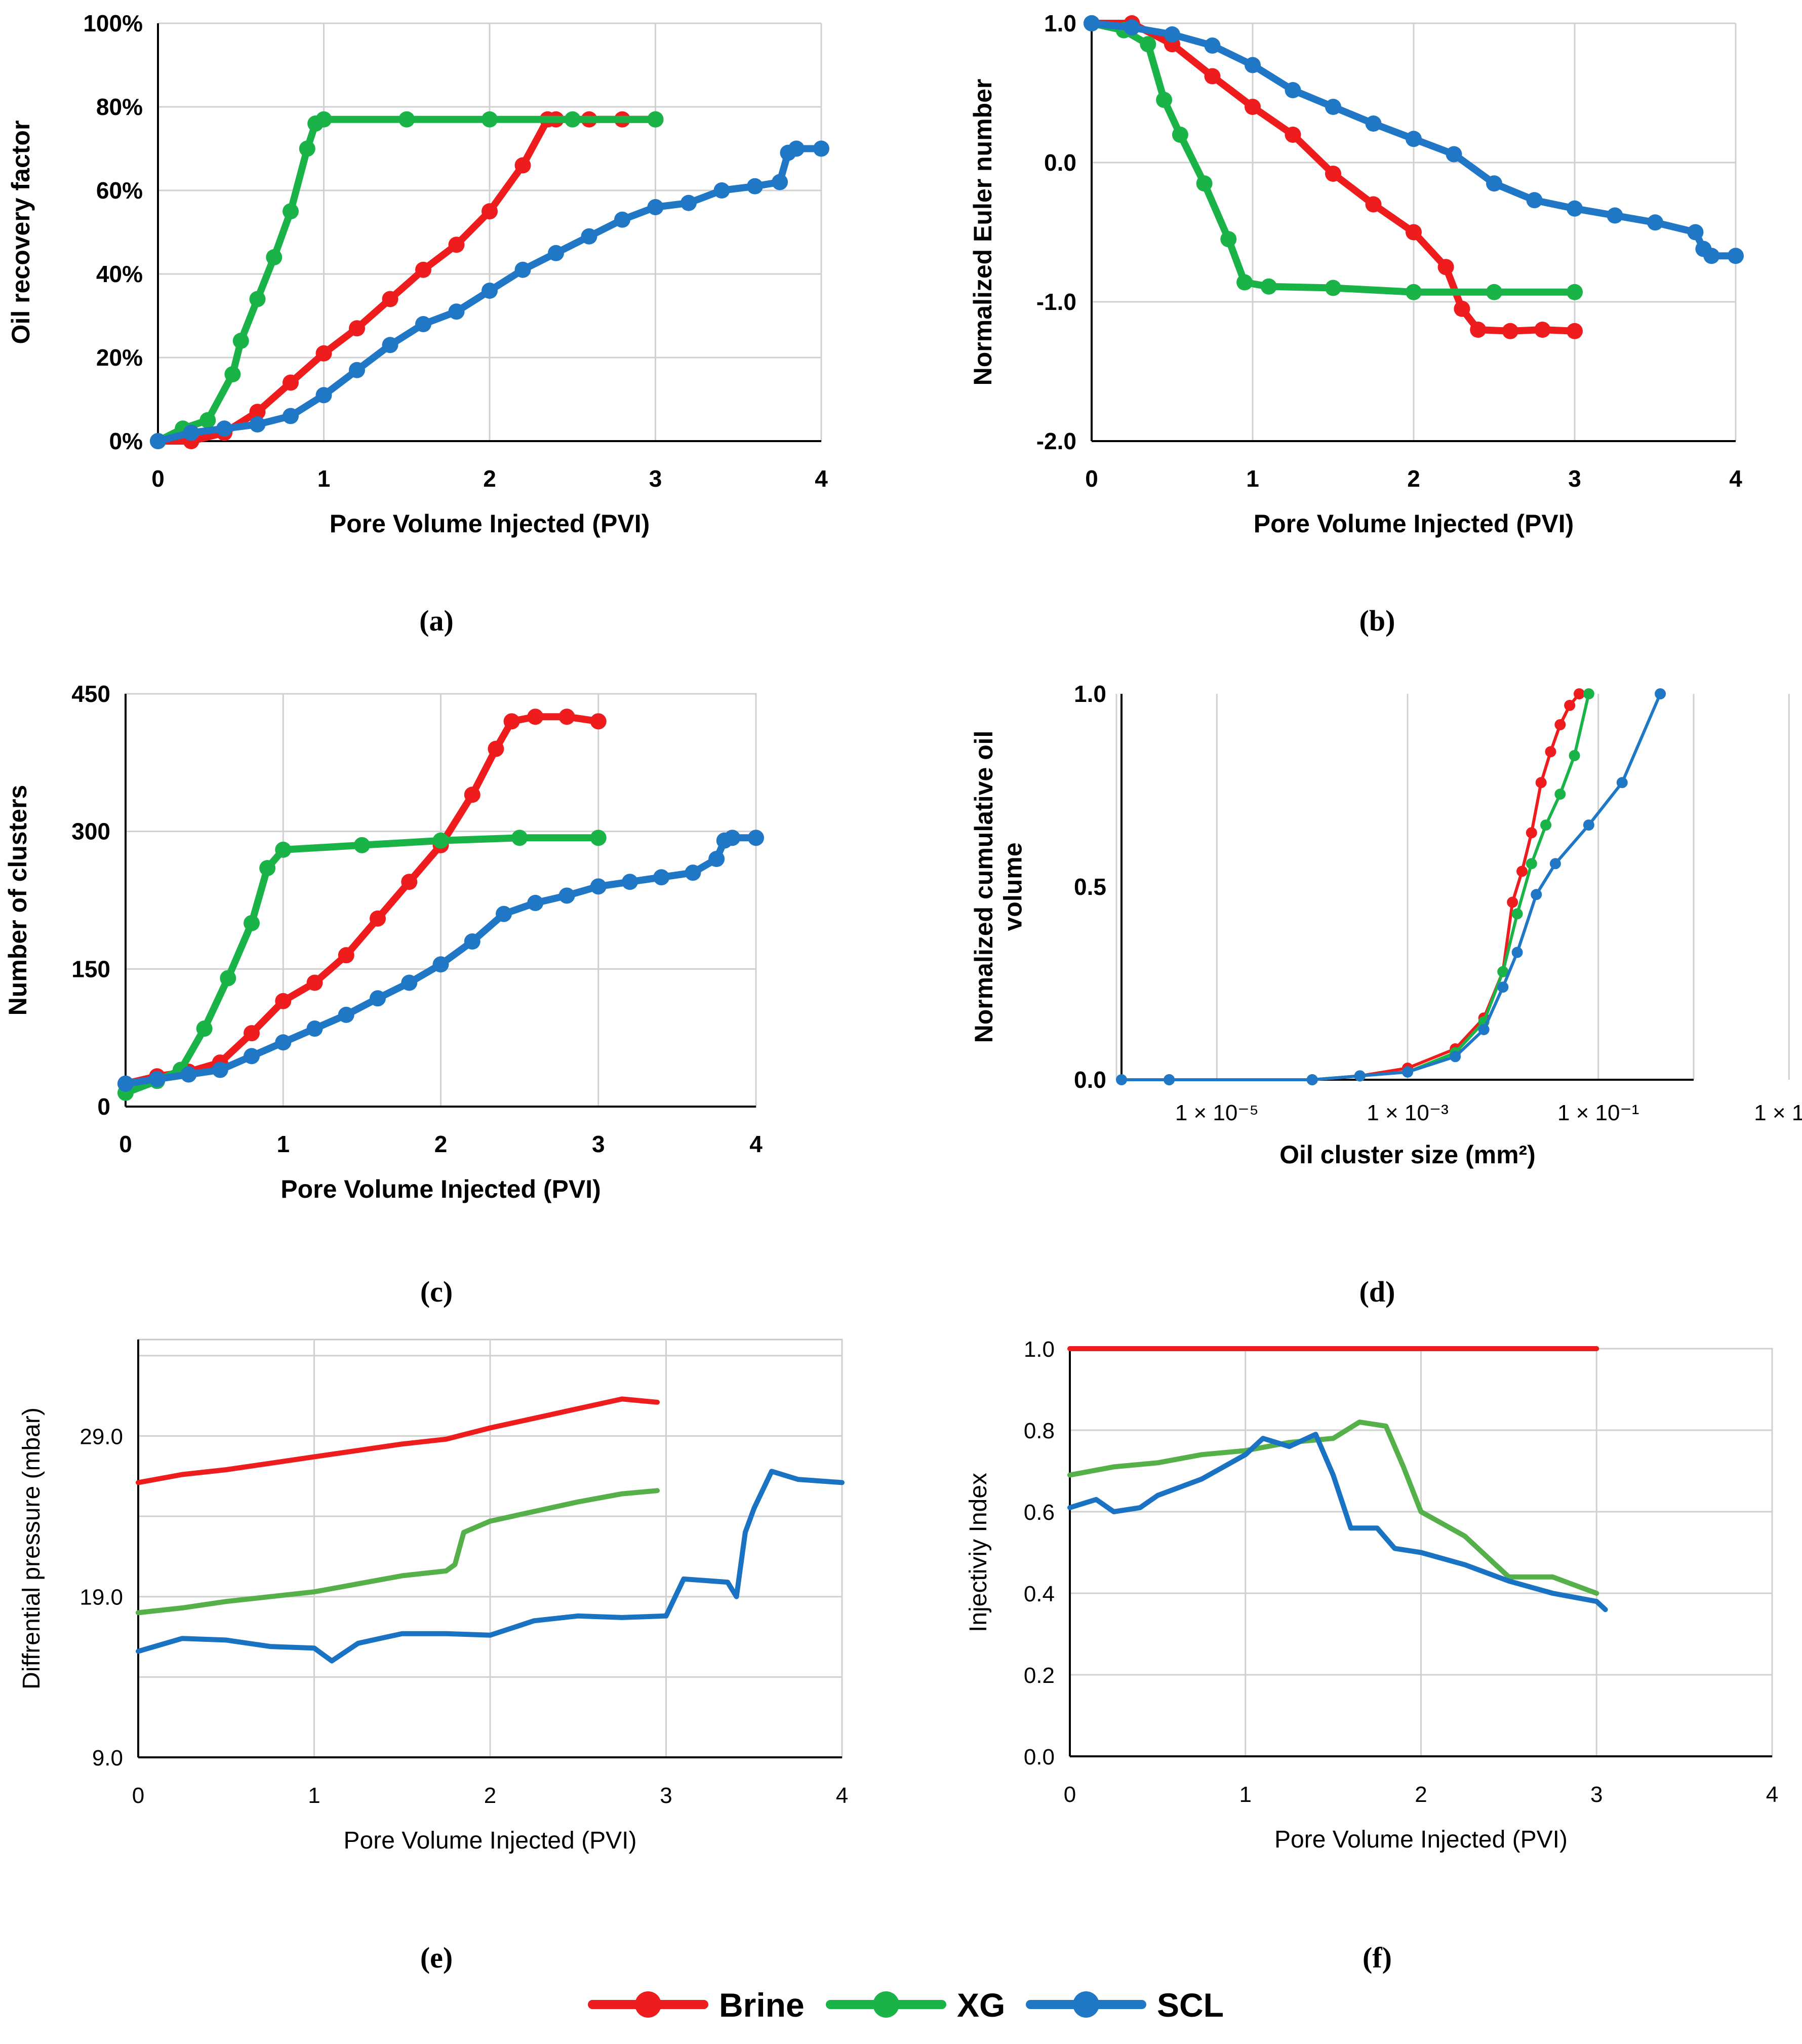 The height and width of the screenshot is (2044, 1802). I want to click on y-tick-label: 300, so click(90, 831).